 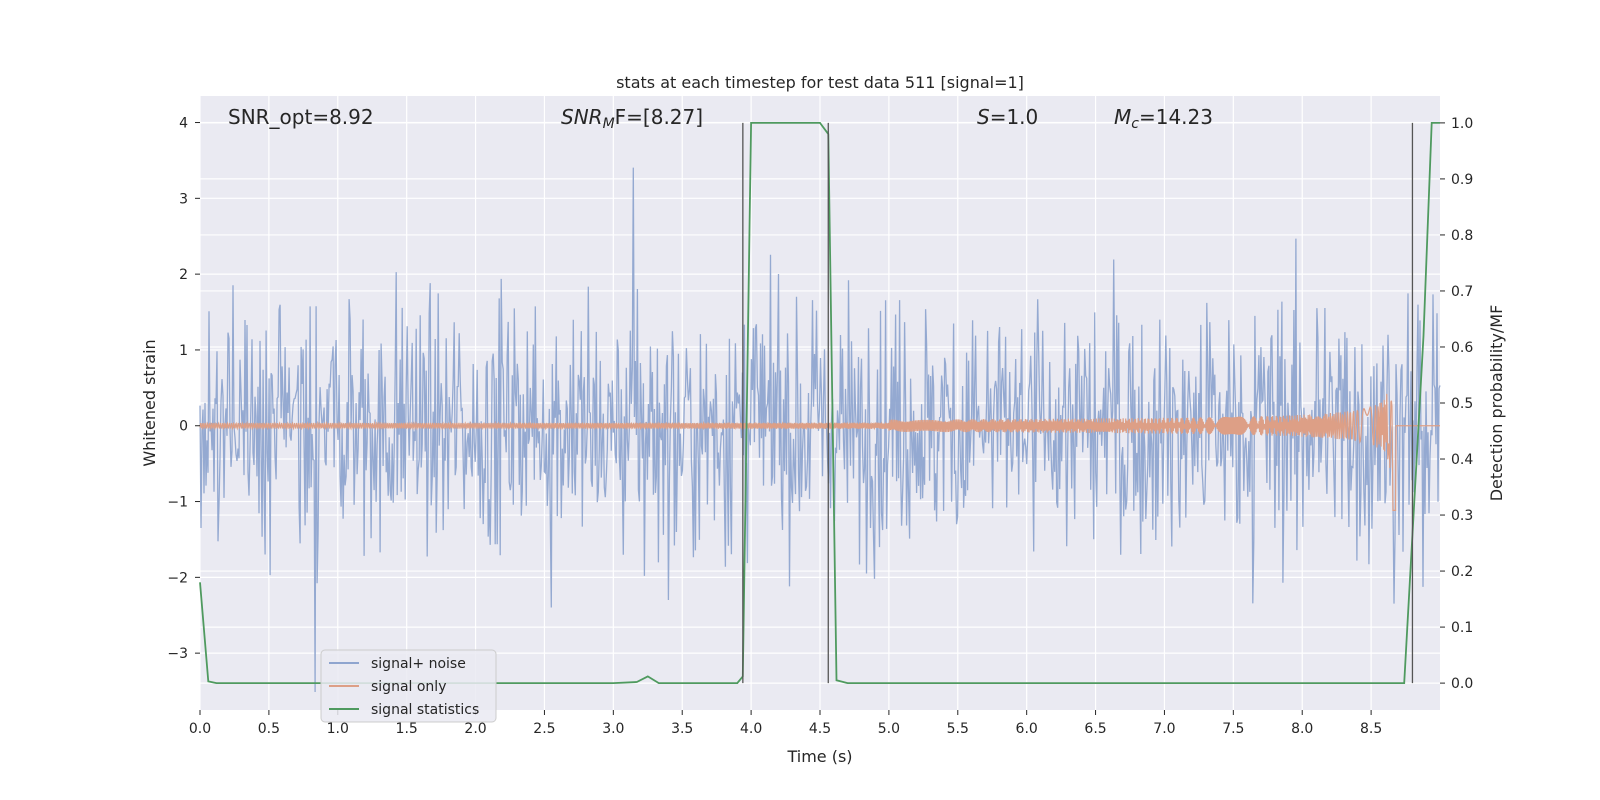 What do you see at coordinates (1164, 729) in the screenshot?
I see `x-tick-label: 7.0` at bounding box center [1164, 729].